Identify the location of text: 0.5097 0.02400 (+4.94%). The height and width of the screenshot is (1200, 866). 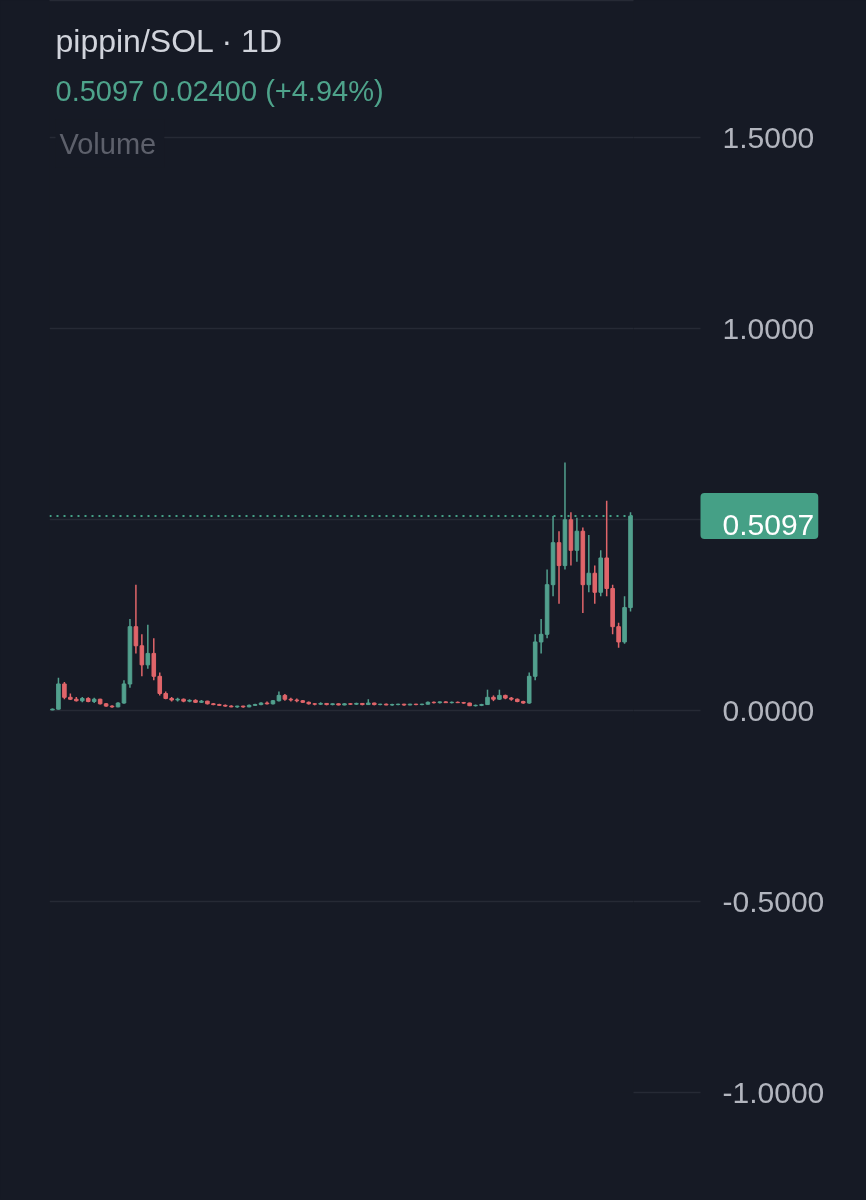
(219, 90).